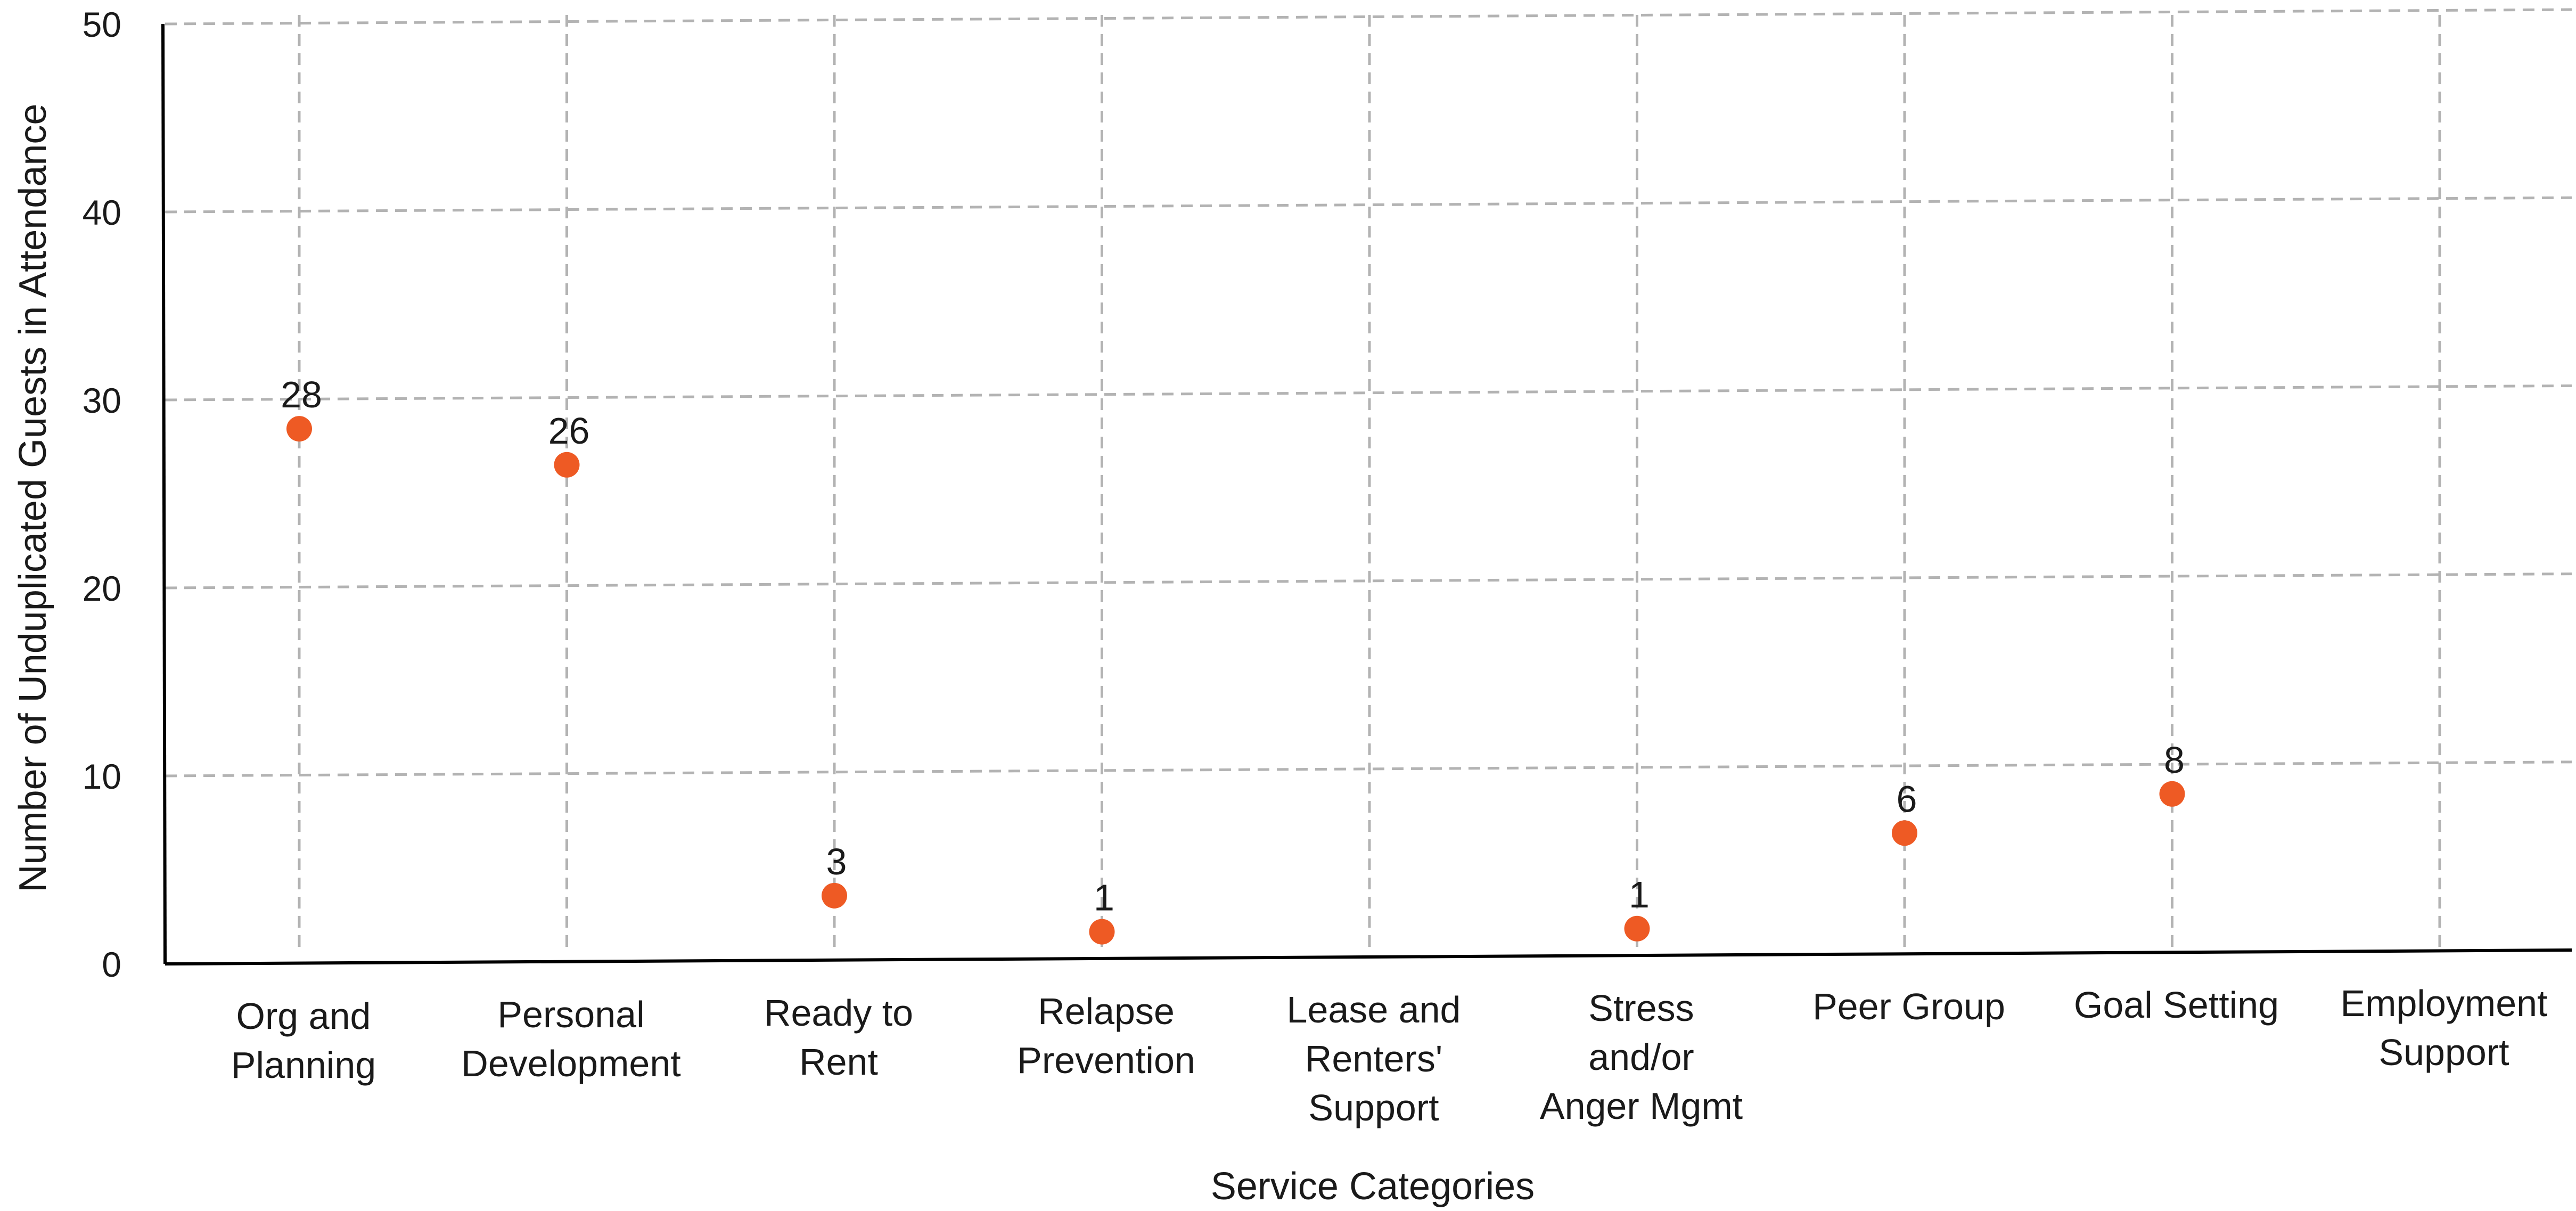 The height and width of the screenshot is (1211, 2576). Describe the element at coordinates (569, 431) in the screenshot. I see `data-label: 26` at that location.